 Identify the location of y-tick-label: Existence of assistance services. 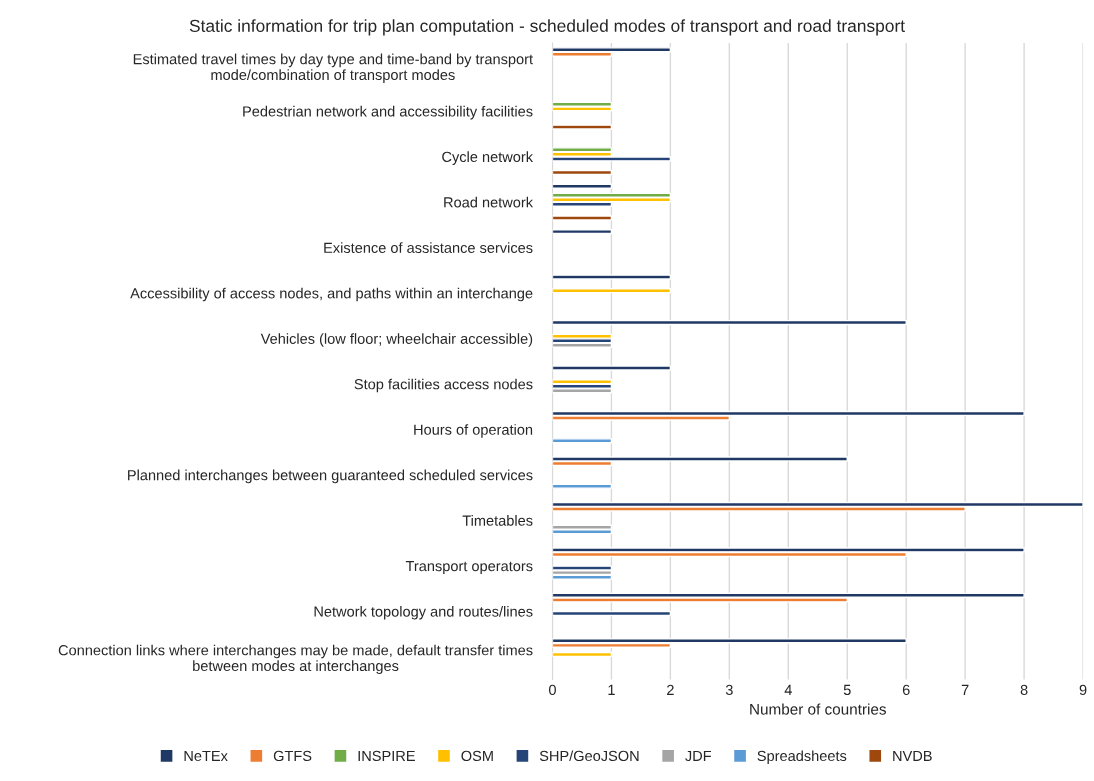
(428, 247).